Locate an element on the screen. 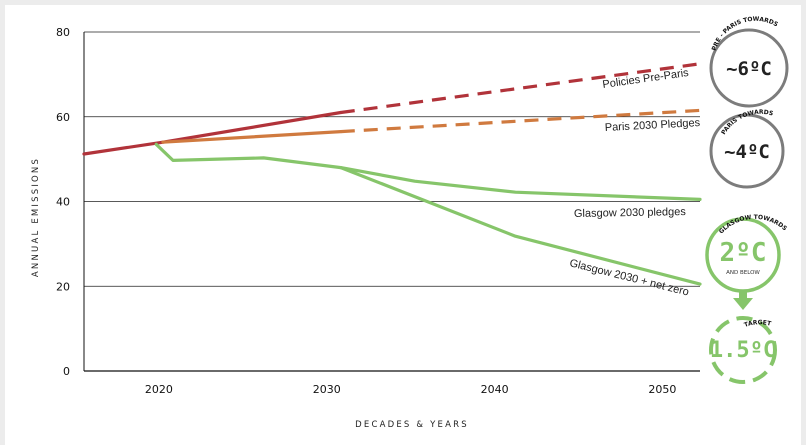  series-label-1: Paris 2030 Pledges is located at coordinates (653, 125).